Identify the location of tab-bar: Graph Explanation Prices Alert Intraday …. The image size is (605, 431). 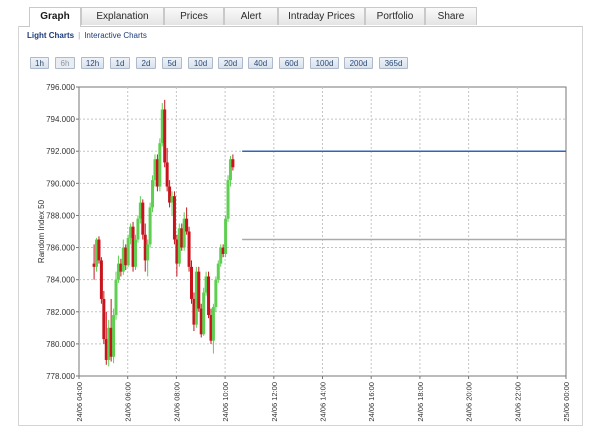
(300, 17).